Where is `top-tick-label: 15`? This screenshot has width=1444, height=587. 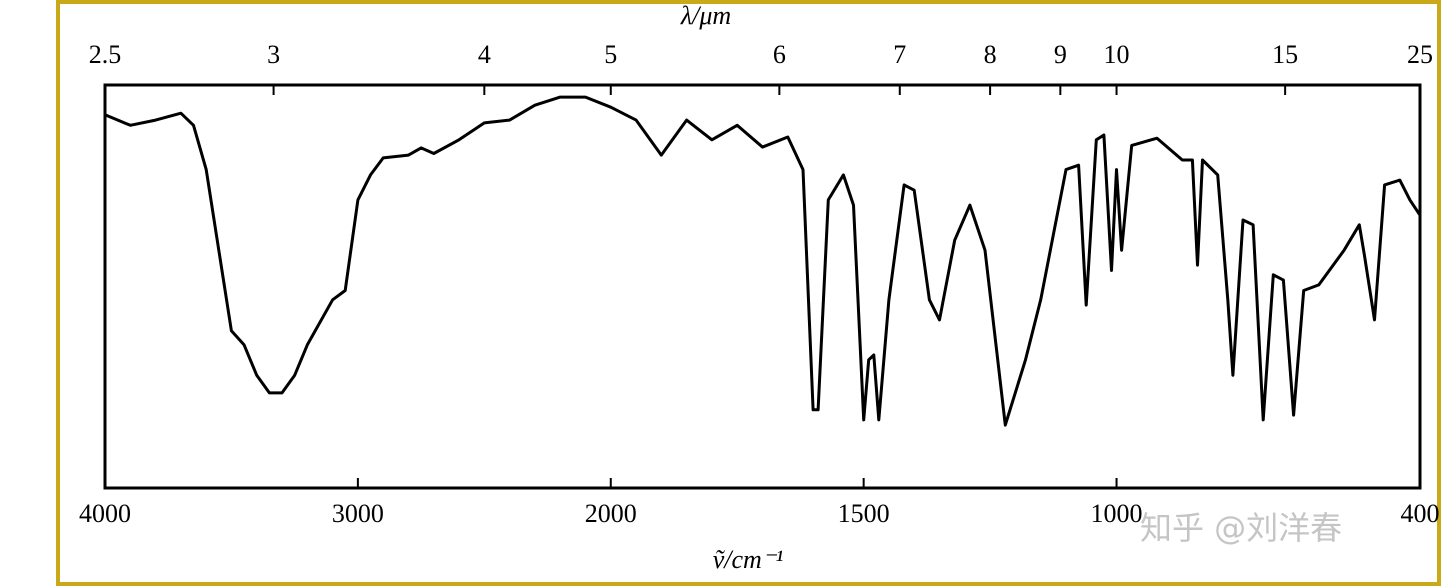
top-tick-label: 15 is located at coordinates (1285, 54).